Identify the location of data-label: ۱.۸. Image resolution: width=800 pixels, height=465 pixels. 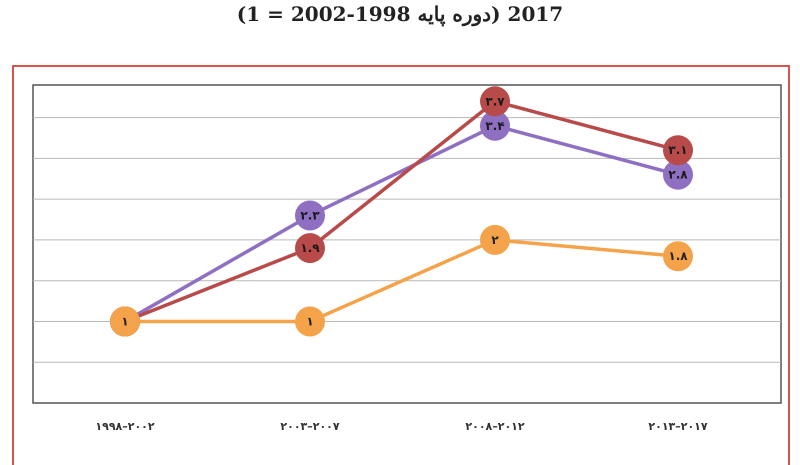
(678, 256).